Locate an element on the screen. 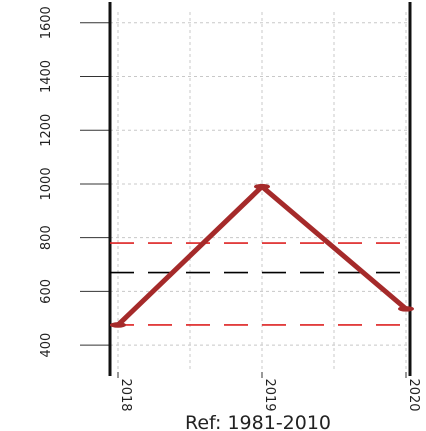  y-tick-label: 400 is located at coordinates (46, 345).